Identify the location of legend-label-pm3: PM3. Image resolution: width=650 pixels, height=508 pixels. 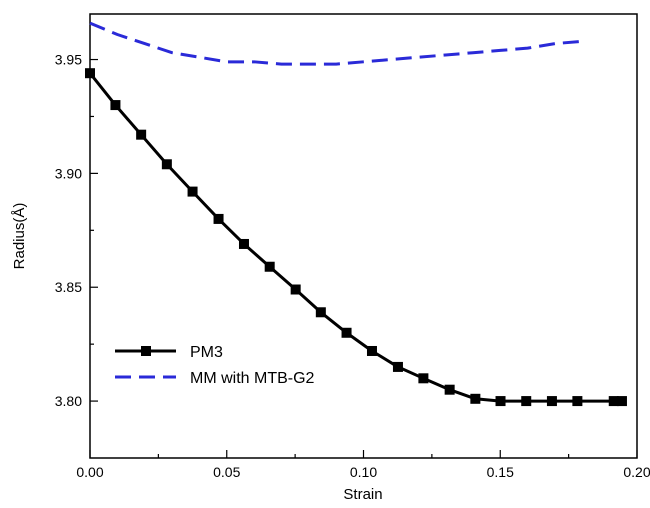
(206, 352).